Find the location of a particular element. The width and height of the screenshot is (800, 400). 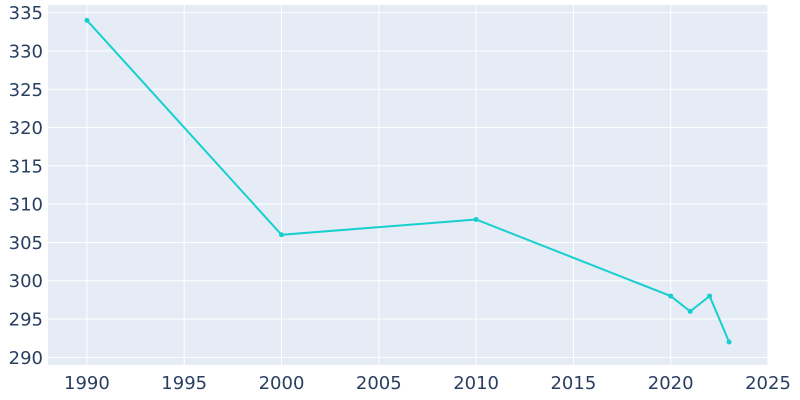

y-tick-label: 290 is located at coordinates (26, 358).